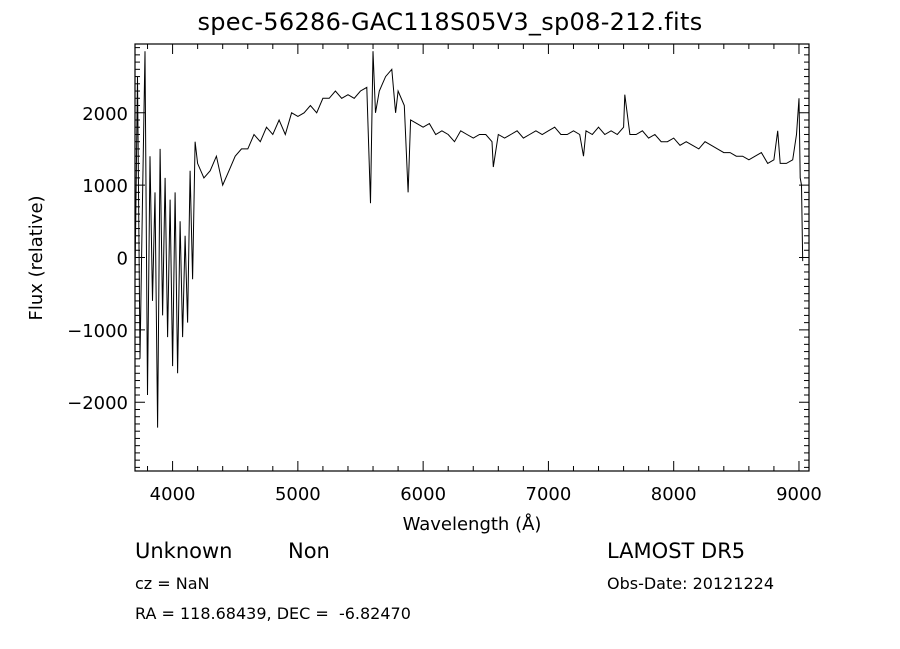  I want to click on y-axis-label: Flux (relative), so click(36, 257).